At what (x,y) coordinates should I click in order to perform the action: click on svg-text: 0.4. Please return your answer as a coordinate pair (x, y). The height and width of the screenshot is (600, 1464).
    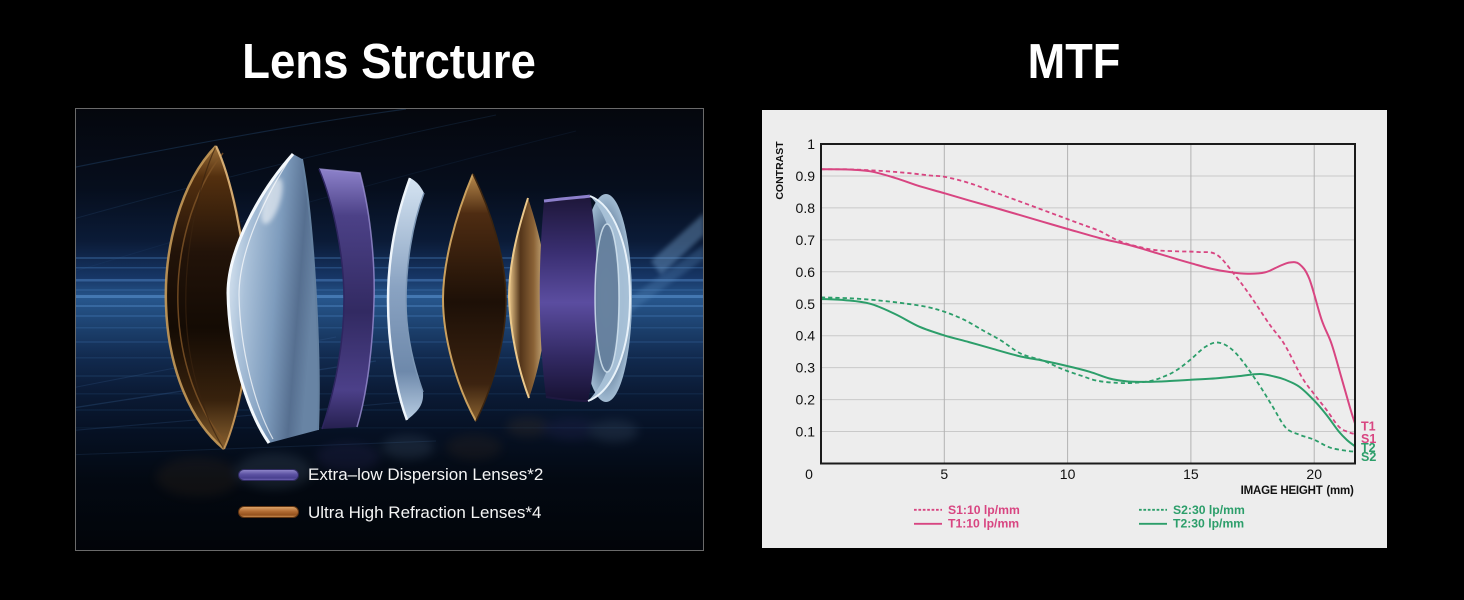
    Looking at the image, I should click on (806, 336).